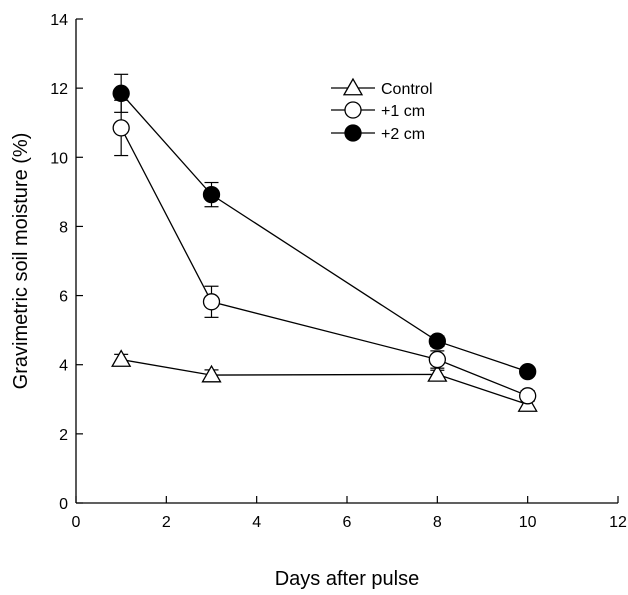  Describe the element at coordinates (21, 261) in the screenshot. I see `y-axis-title: Gravimetric soil moisture (%)` at that location.